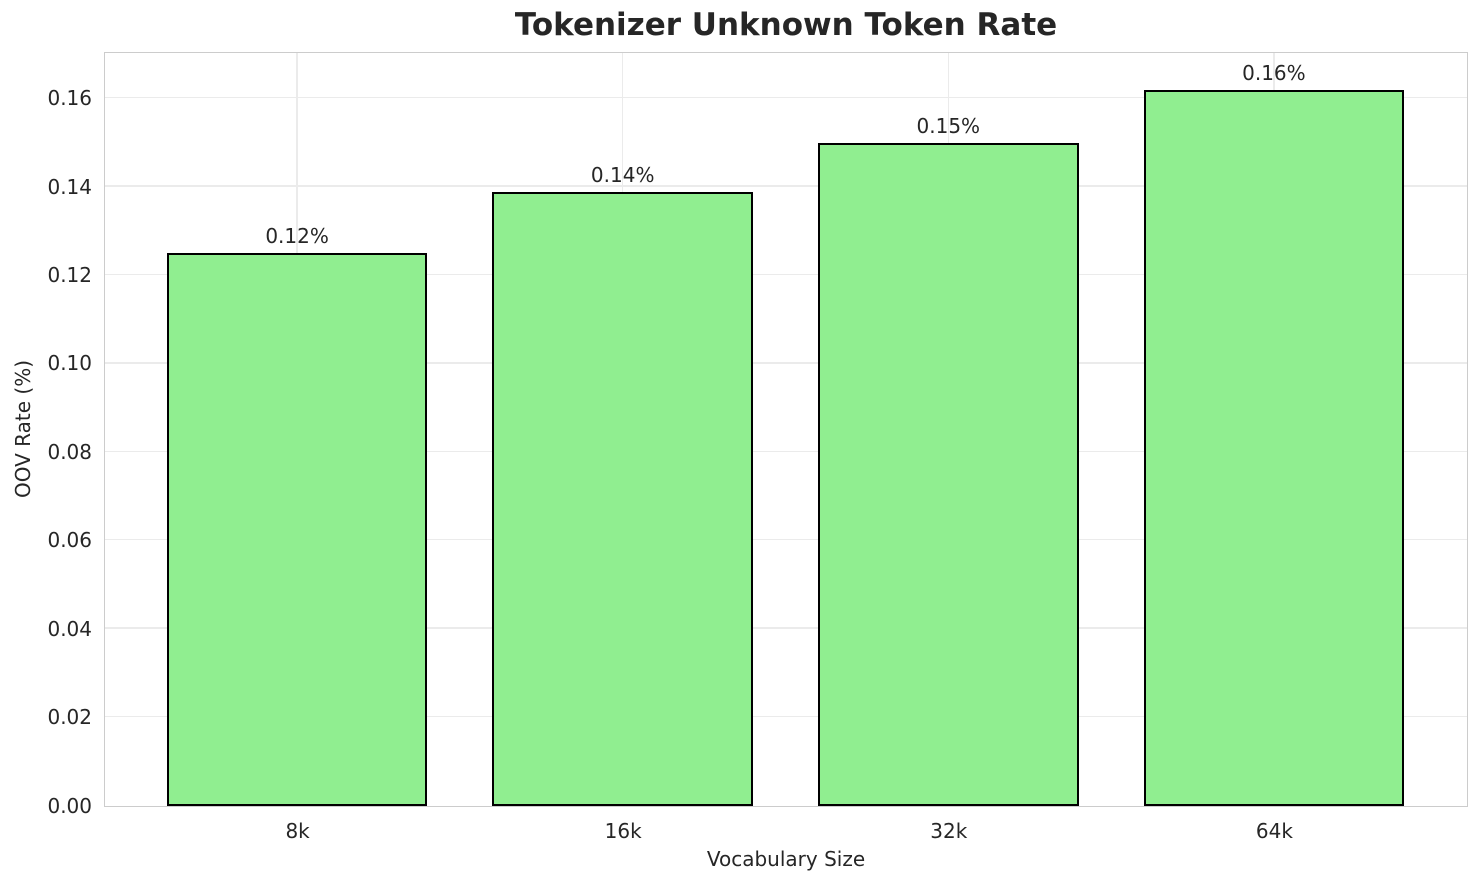 This screenshot has height=885, width=1484. Describe the element at coordinates (297, 831) in the screenshot. I see `x-tick-label-8k: 8k` at that location.